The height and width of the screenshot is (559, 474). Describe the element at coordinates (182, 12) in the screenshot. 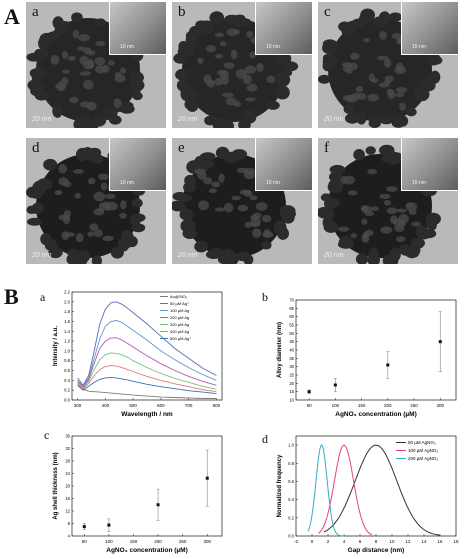

I see `tem-image-letter: b` at that location.